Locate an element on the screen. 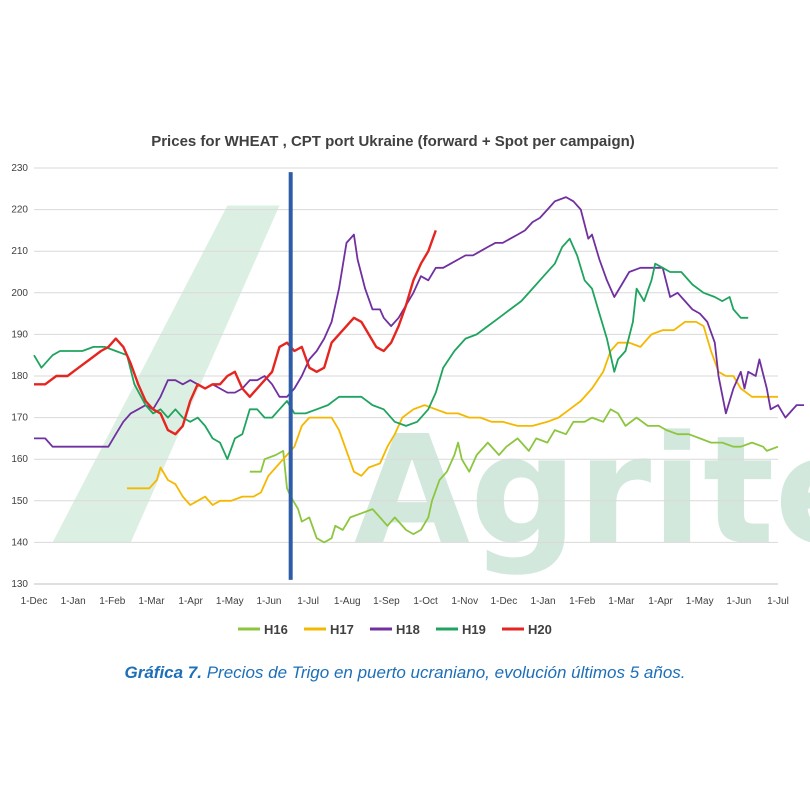 The height and width of the screenshot is (810, 810). y-tick-label: 190 is located at coordinates (19, 334).